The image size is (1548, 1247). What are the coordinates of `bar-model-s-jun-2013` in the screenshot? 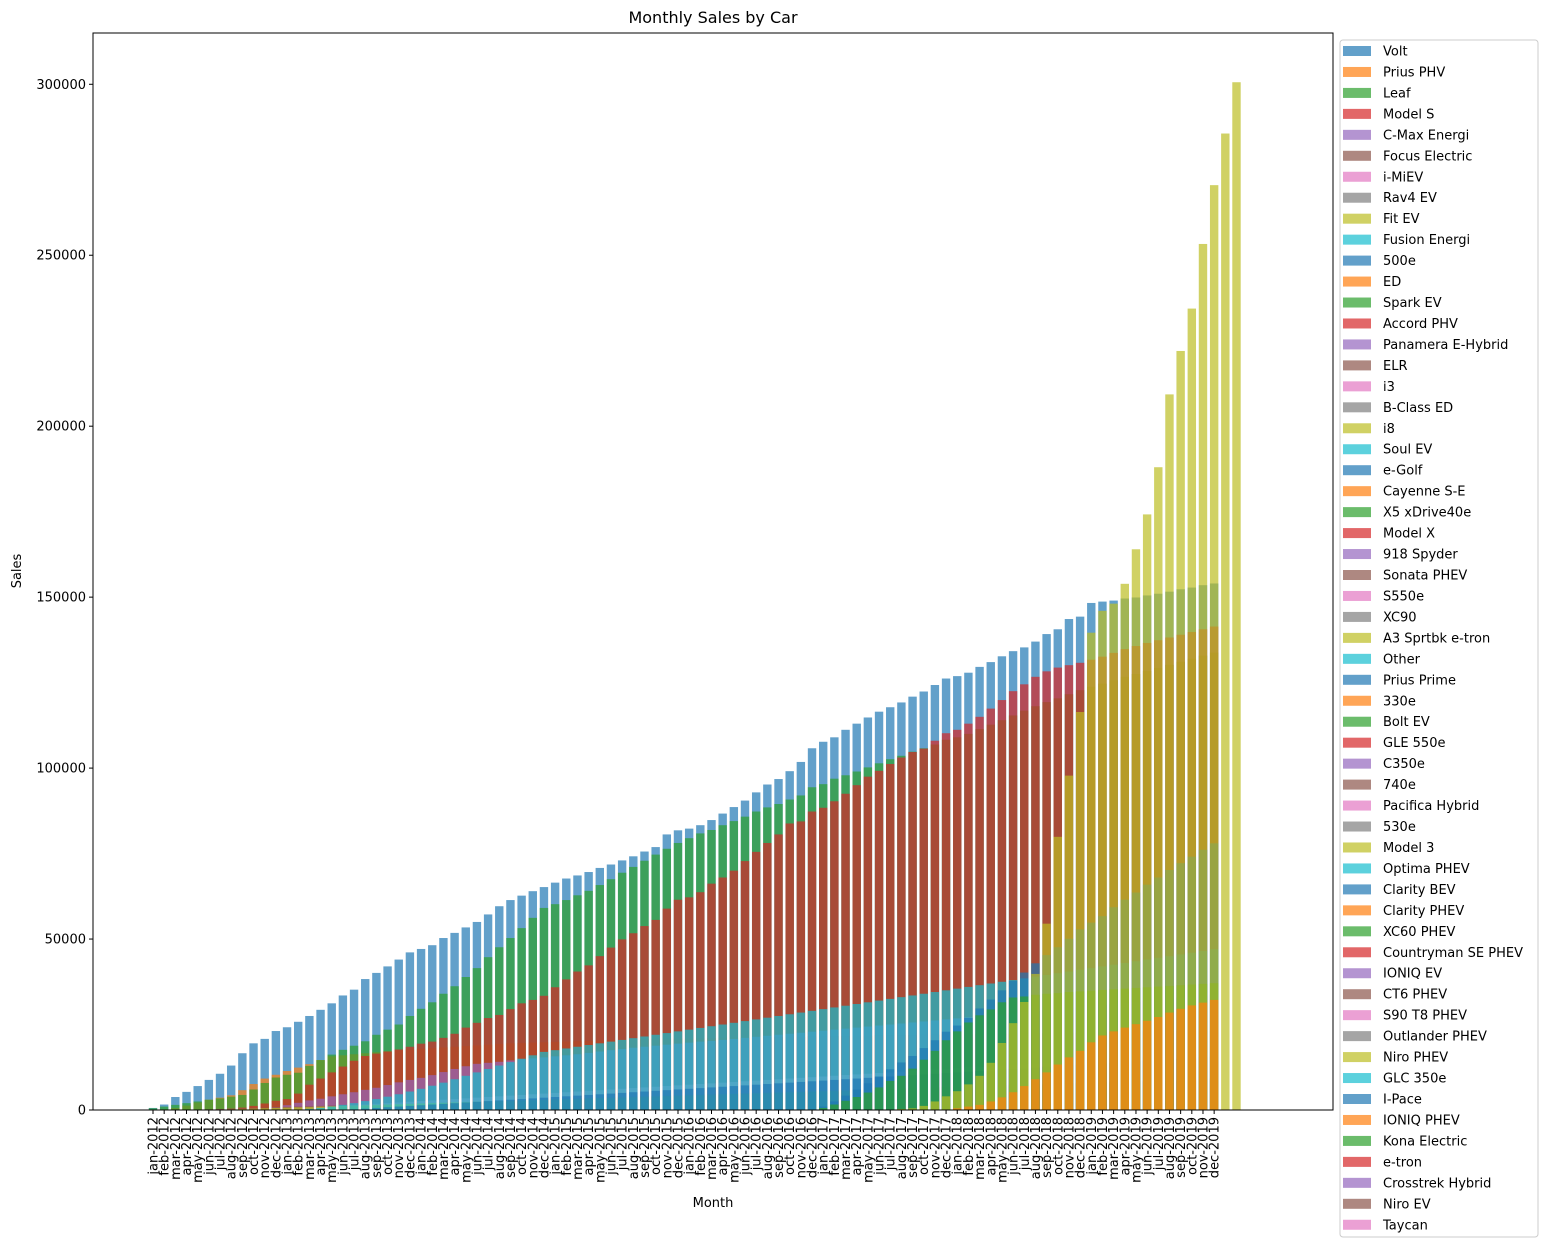 It's located at (343, 1088).